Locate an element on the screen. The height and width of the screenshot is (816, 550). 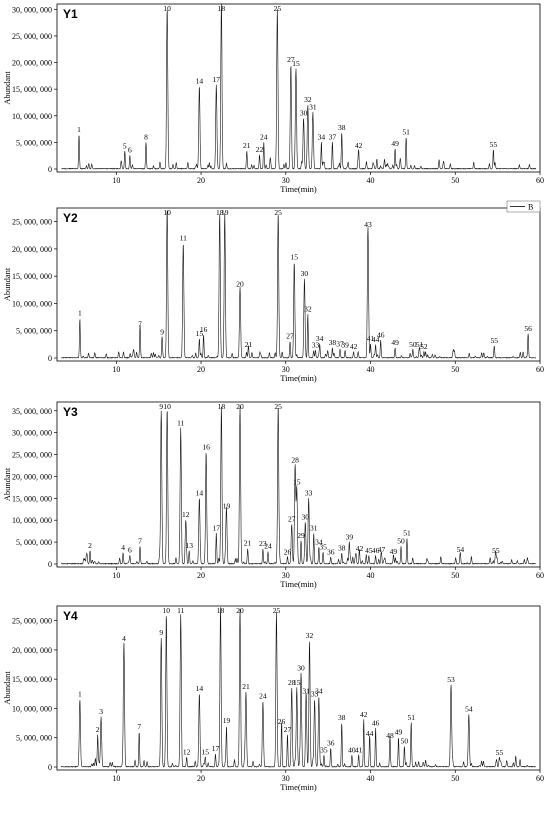
peak-label: 20 is located at coordinates (240, 406).